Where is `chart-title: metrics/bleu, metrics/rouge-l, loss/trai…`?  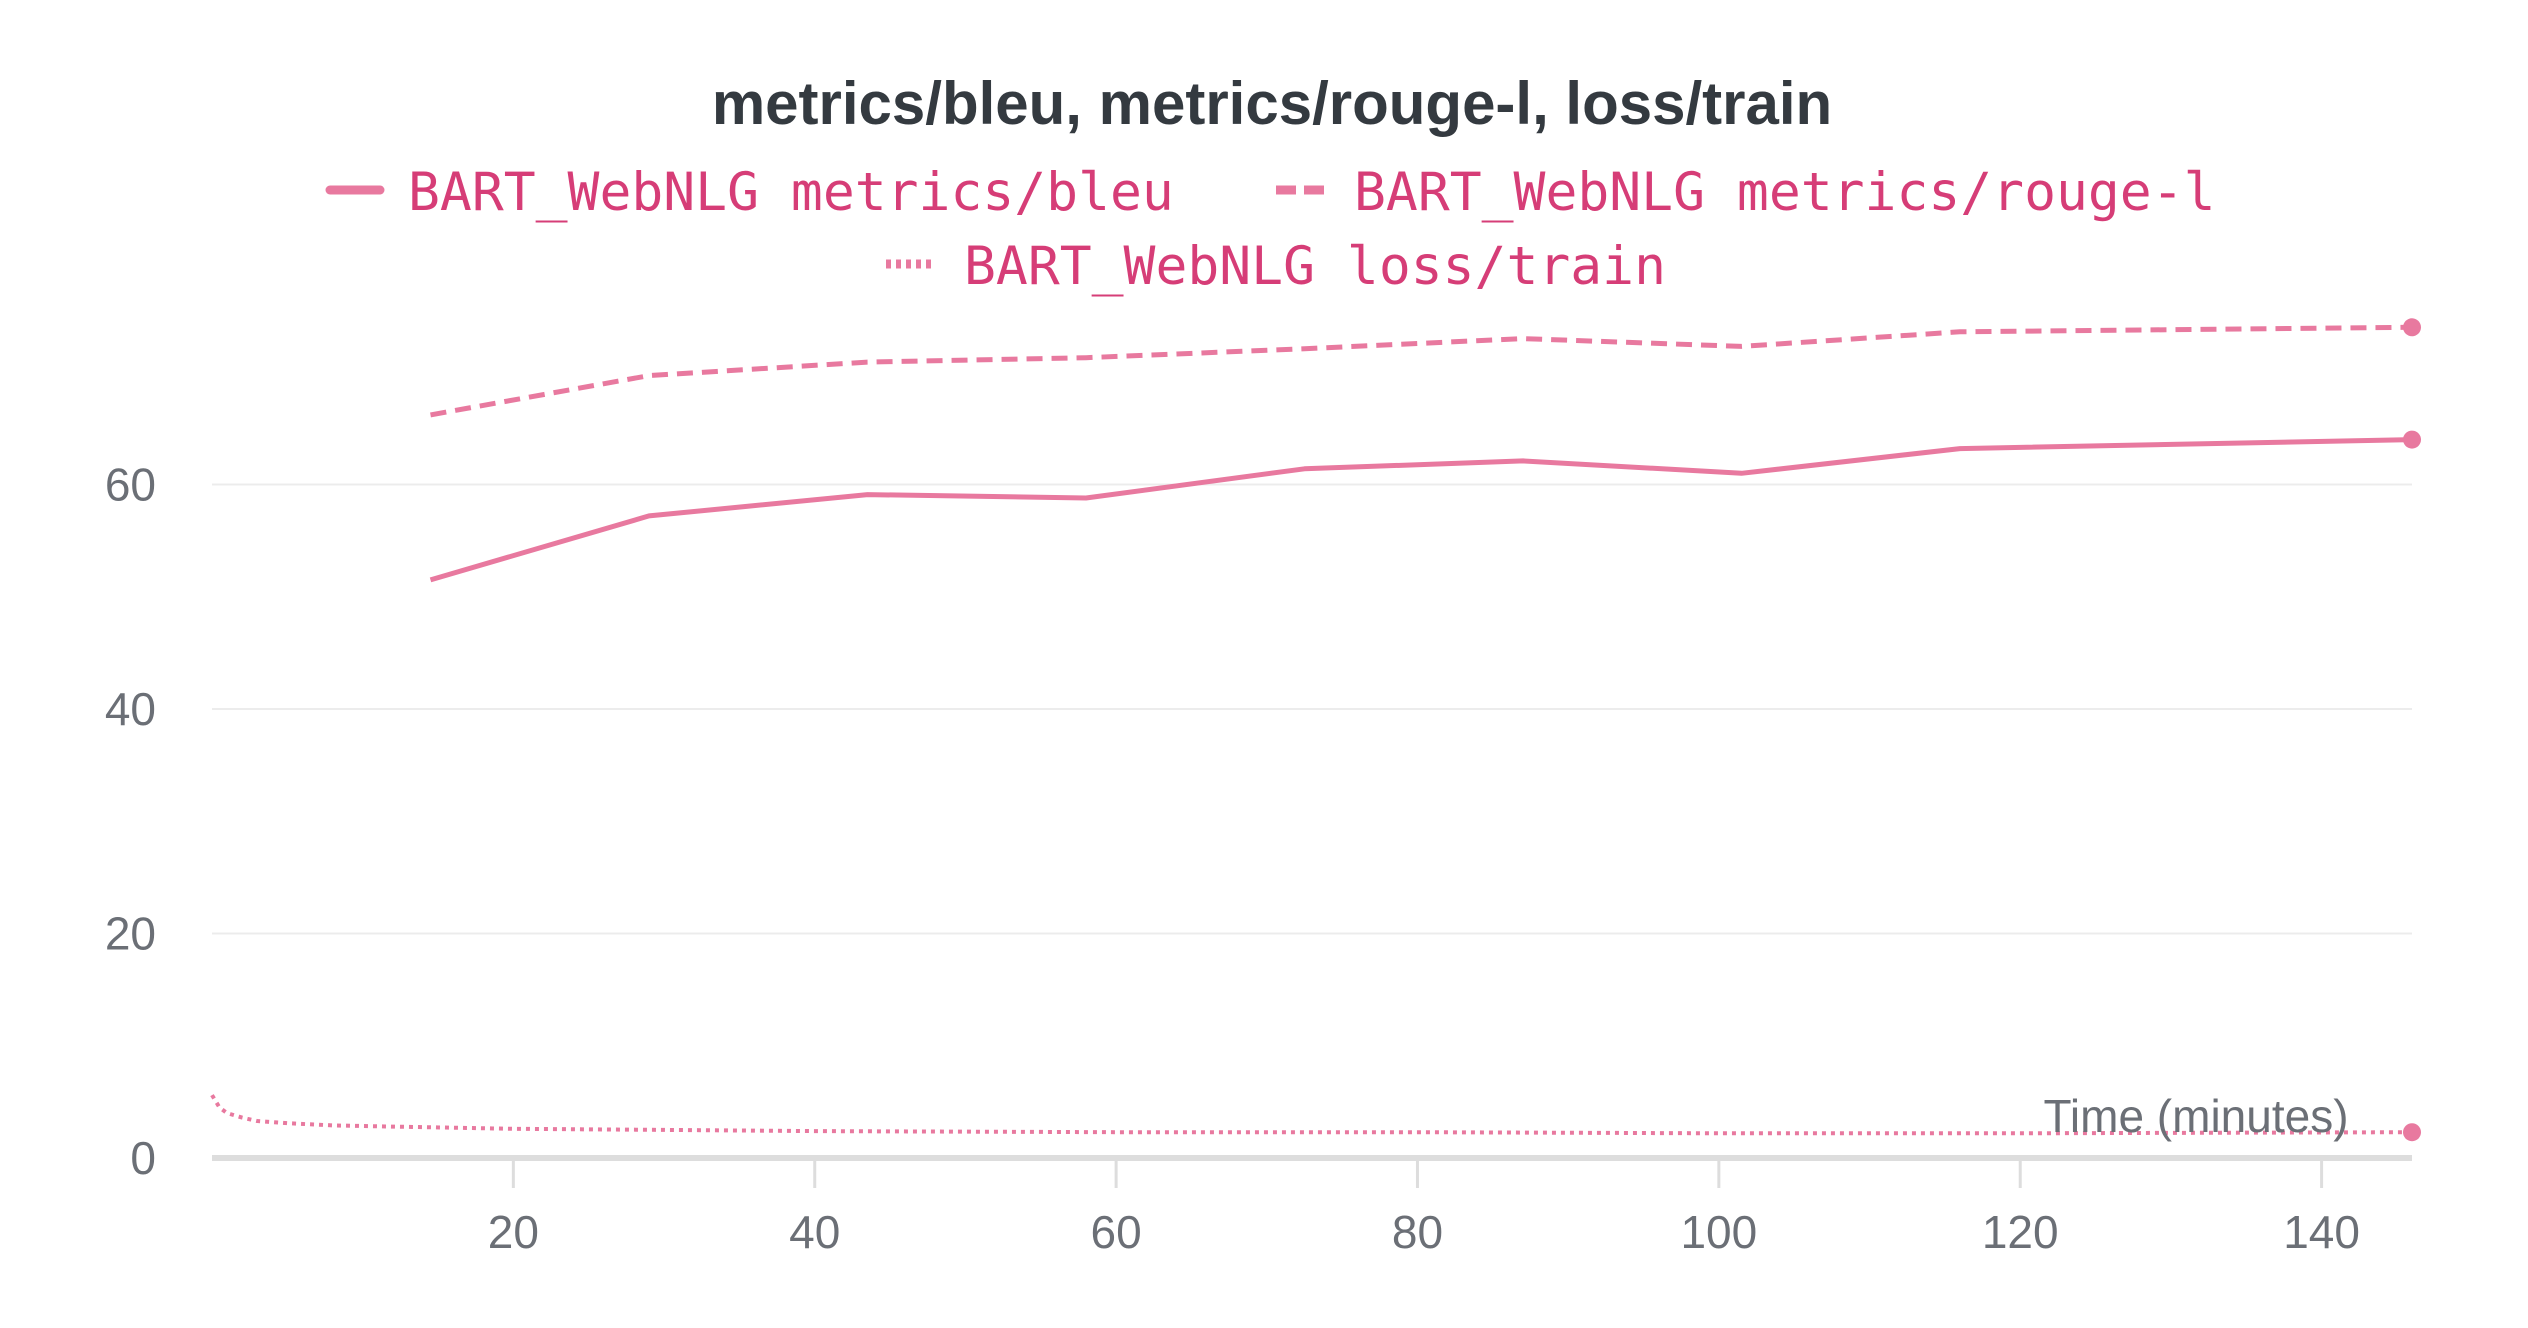
chart-title: metrics/bleu, metrics/rouge-l, loss/trai… is located at coordinates (1272, 103).